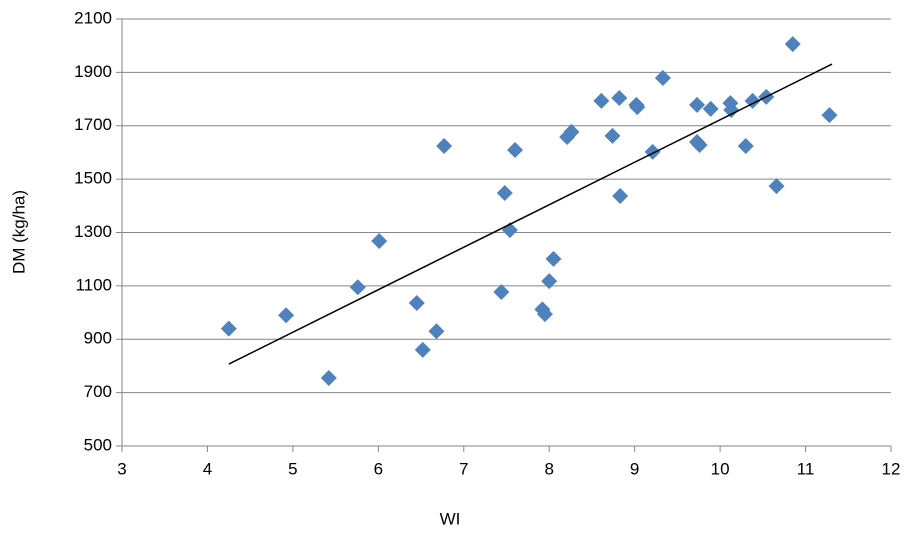 This screenshot has height=534, width=906. Describe the element at coordinates (93, 178) in the screenshot. I see `y-tick-label: 1500` at that location.